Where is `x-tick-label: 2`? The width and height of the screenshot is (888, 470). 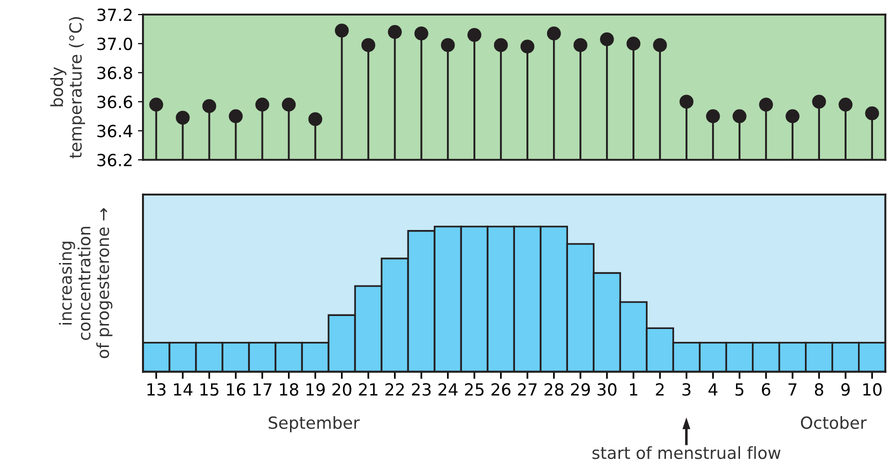
x-tick-label: 2 is located at coordinates (660, 389).